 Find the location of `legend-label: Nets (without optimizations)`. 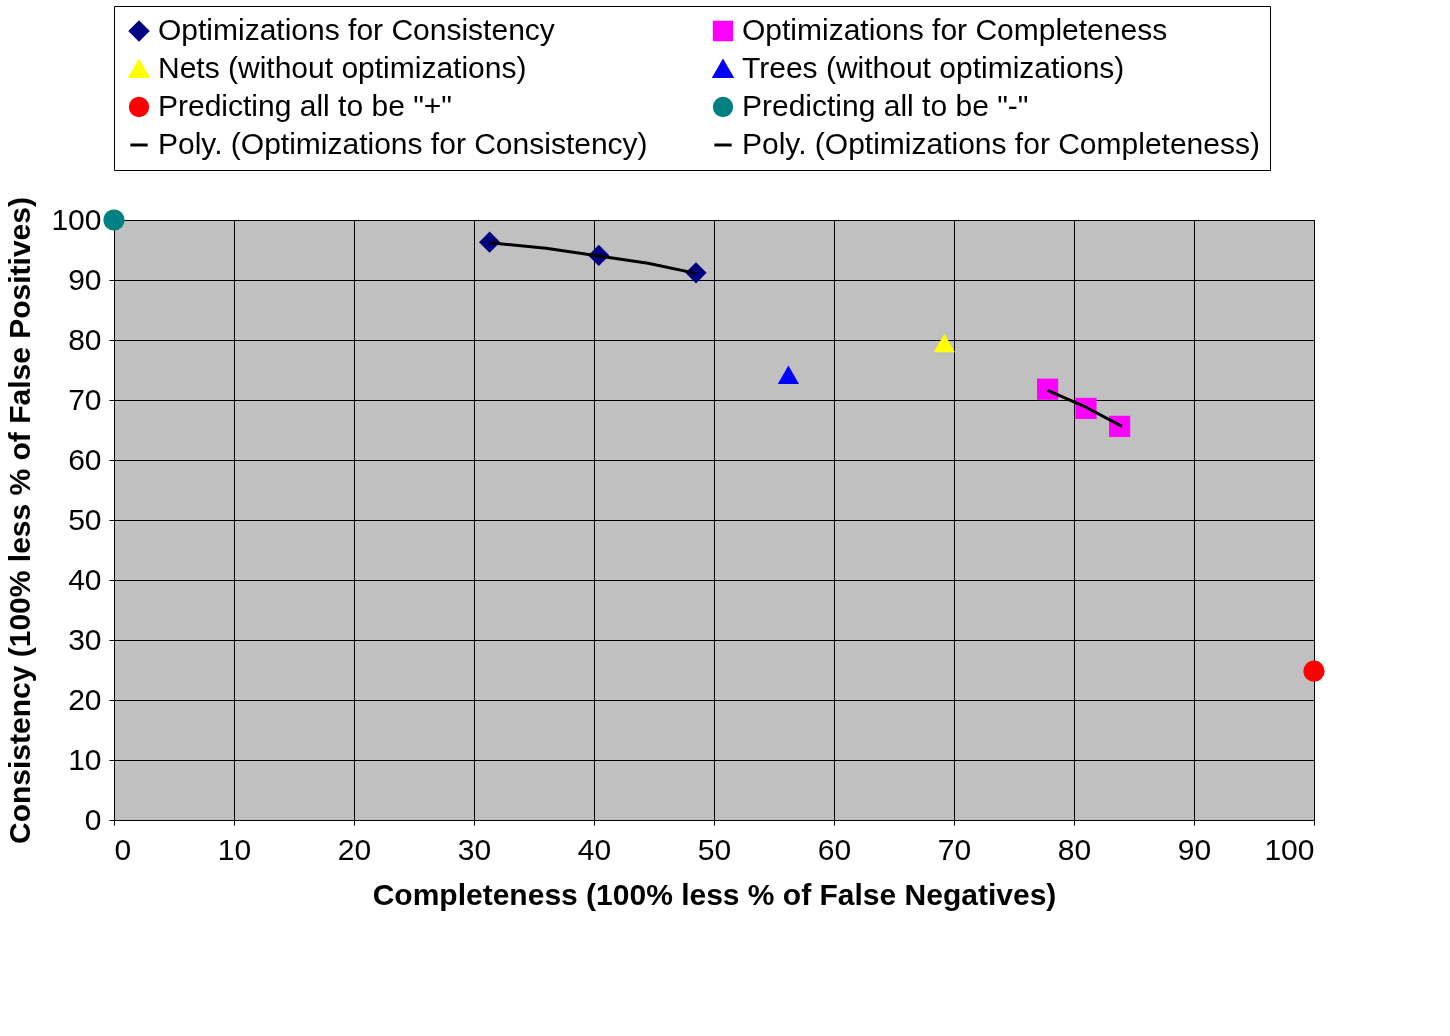

legend-label: Nets (without optimizations) is located at coordinates (342, 67).